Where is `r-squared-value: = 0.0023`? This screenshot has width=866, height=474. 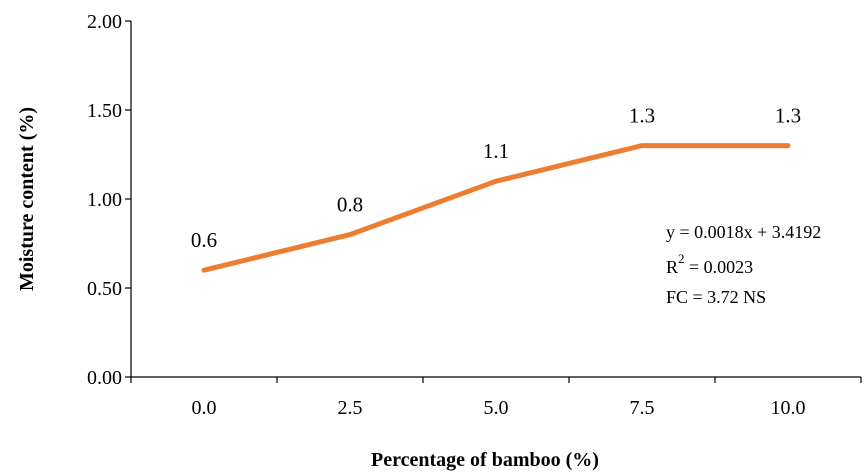 r-squared-value: = 0.0023 is located at coordinates (719, 267).